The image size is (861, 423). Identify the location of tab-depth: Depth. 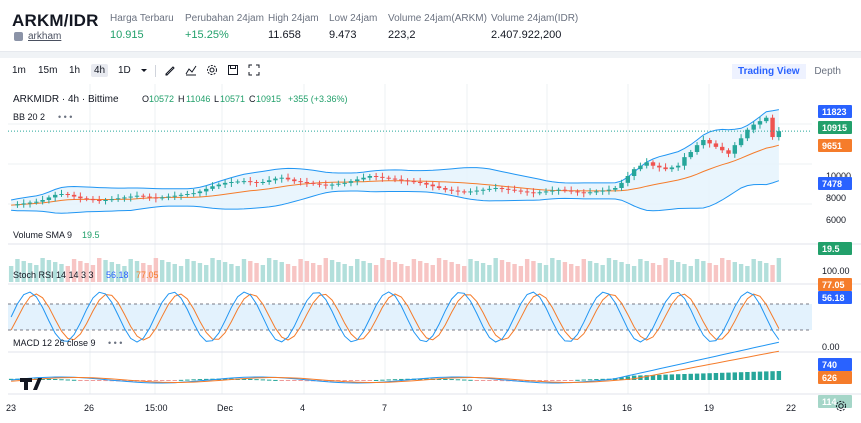
(827, 71).